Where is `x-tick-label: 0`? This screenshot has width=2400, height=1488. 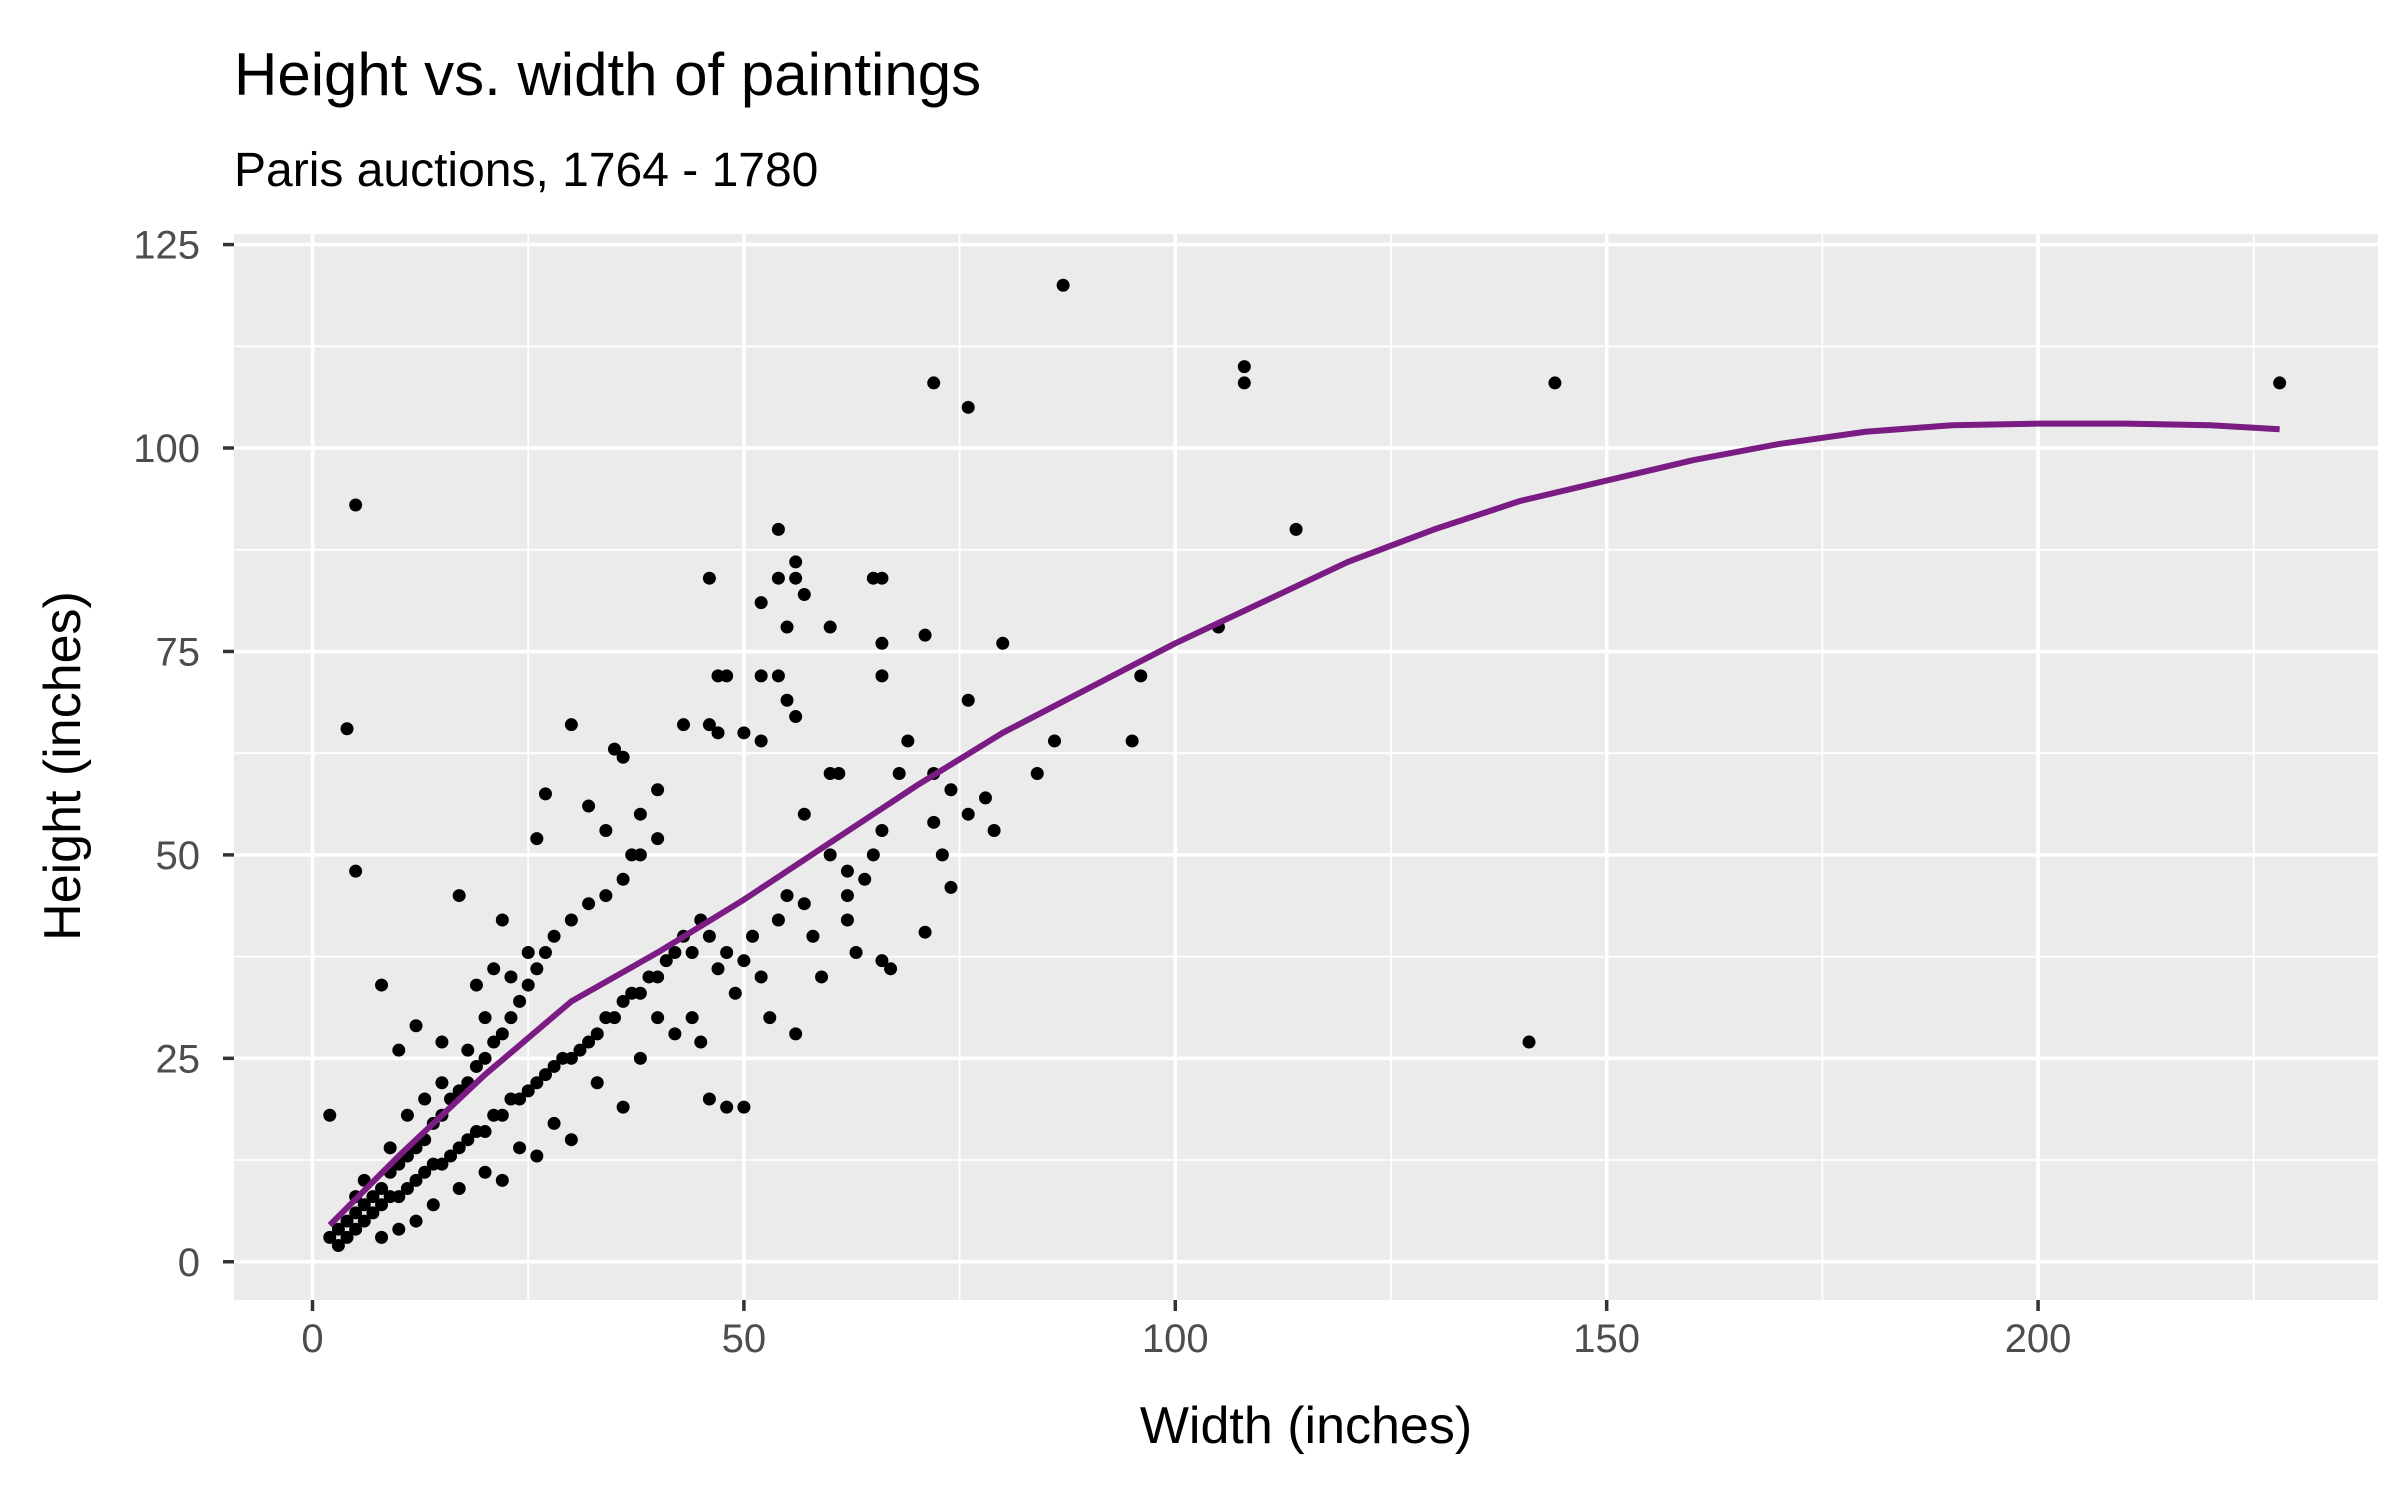 x-tick-label: 0 is located at coordinates (312, 1339).